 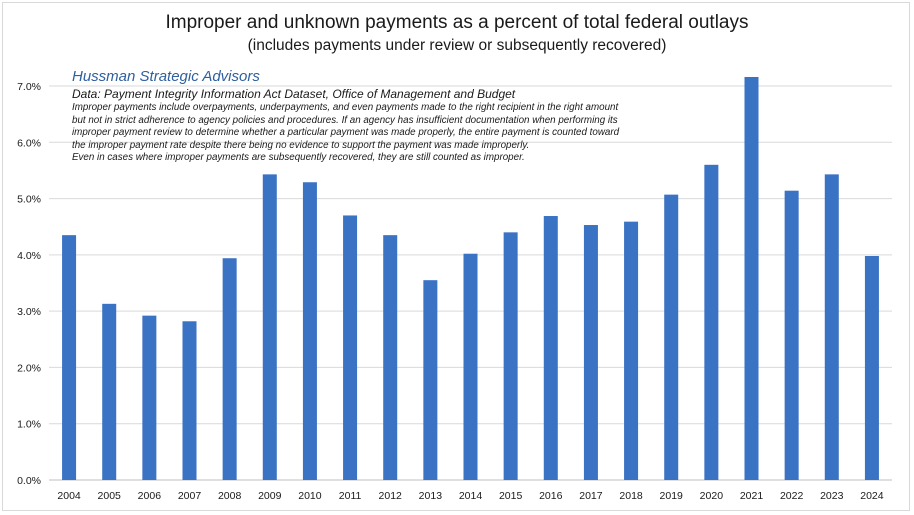 What do you see at coordinates (149, 397) in the screenshot?
I see `bar-2006` at bounding box center [149, 397].